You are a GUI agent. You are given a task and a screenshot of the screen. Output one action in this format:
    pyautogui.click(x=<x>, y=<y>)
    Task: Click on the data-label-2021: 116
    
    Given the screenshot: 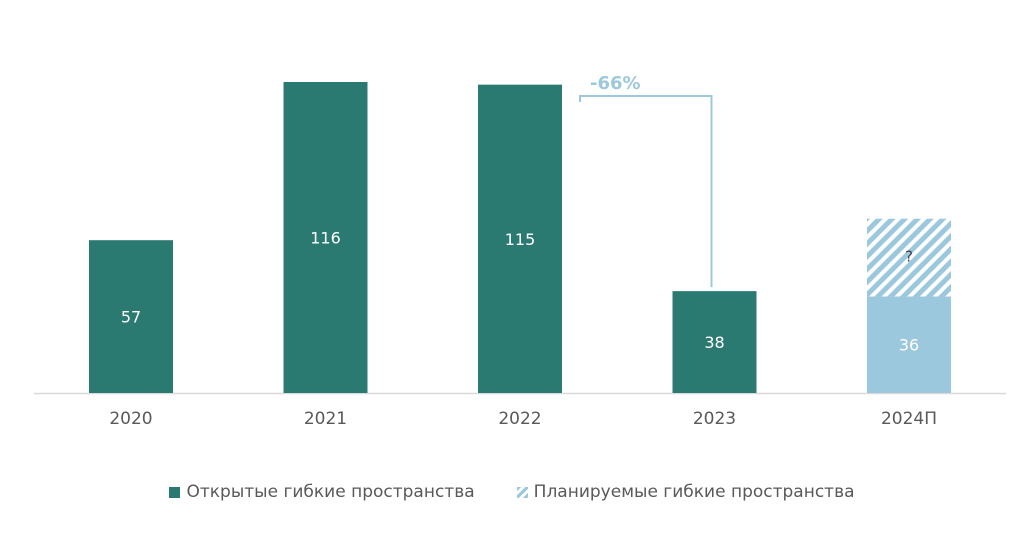 What is the action you would take?
    pyautogui.click(x=325, y=238)
    